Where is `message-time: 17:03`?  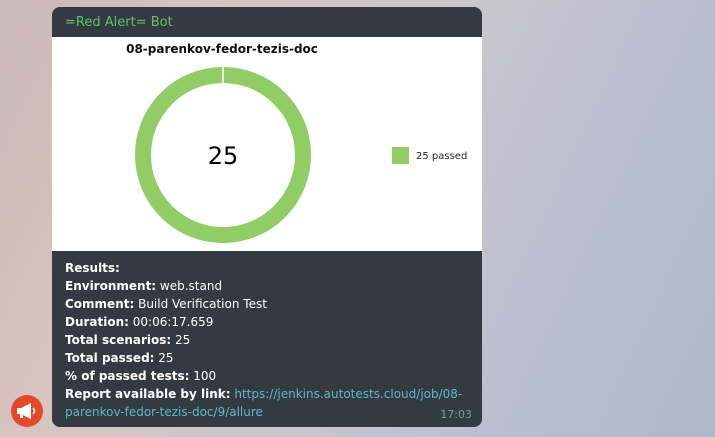
message-time: 17:03 is located at coordinates (456, 414).